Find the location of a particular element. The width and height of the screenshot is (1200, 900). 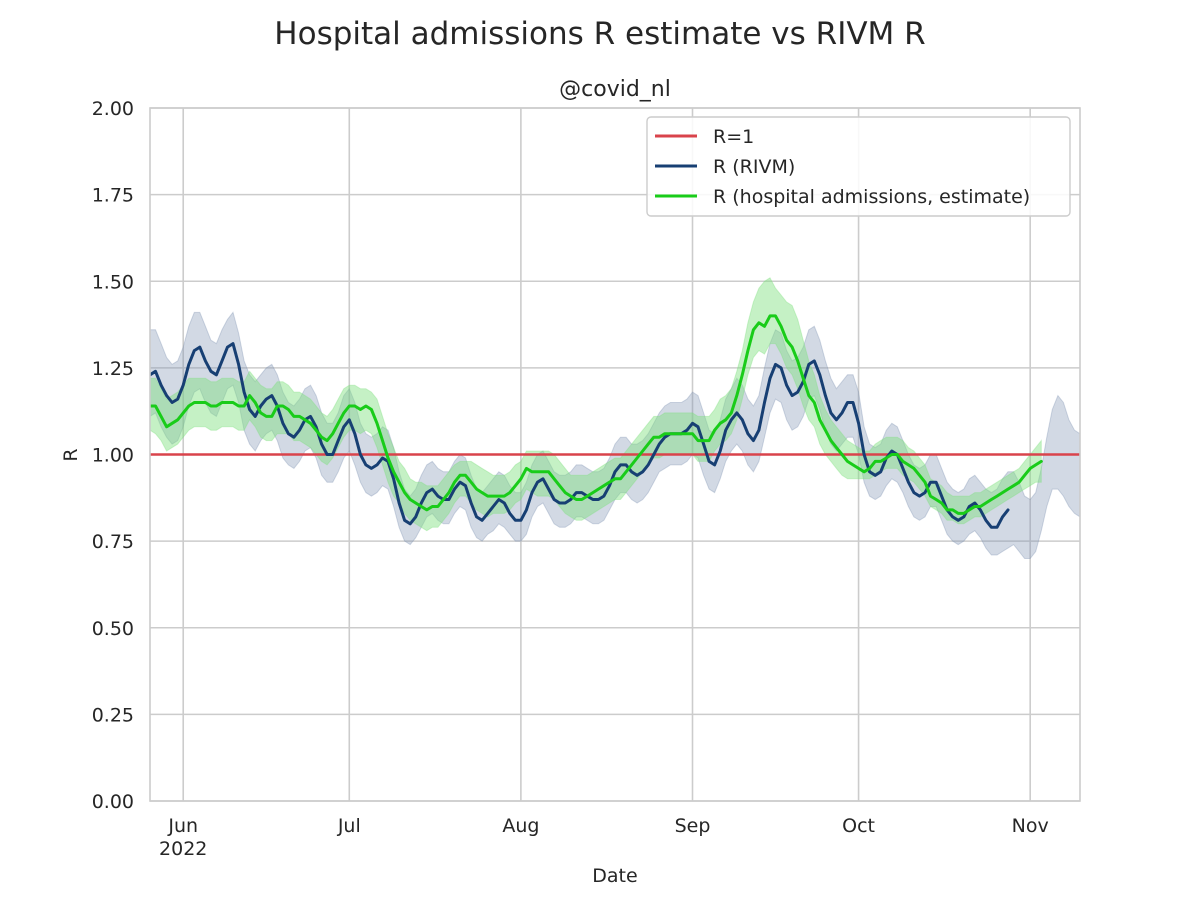

x-tick-label: Nov is located at coordinates (1030, 826).